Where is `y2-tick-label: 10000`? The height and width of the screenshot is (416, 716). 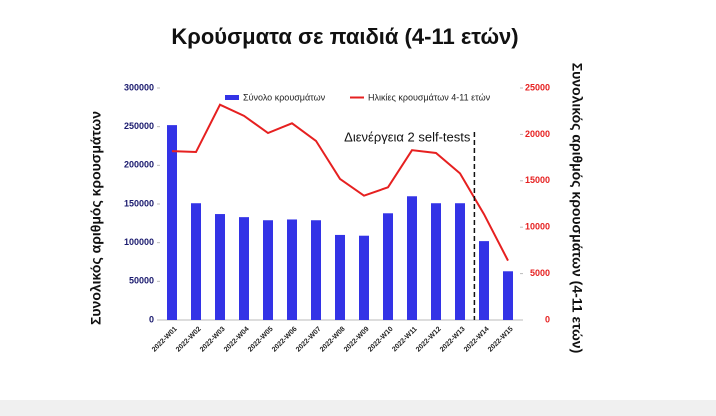 y2-tick-label: 10000 is located at coordinates (537, 227).